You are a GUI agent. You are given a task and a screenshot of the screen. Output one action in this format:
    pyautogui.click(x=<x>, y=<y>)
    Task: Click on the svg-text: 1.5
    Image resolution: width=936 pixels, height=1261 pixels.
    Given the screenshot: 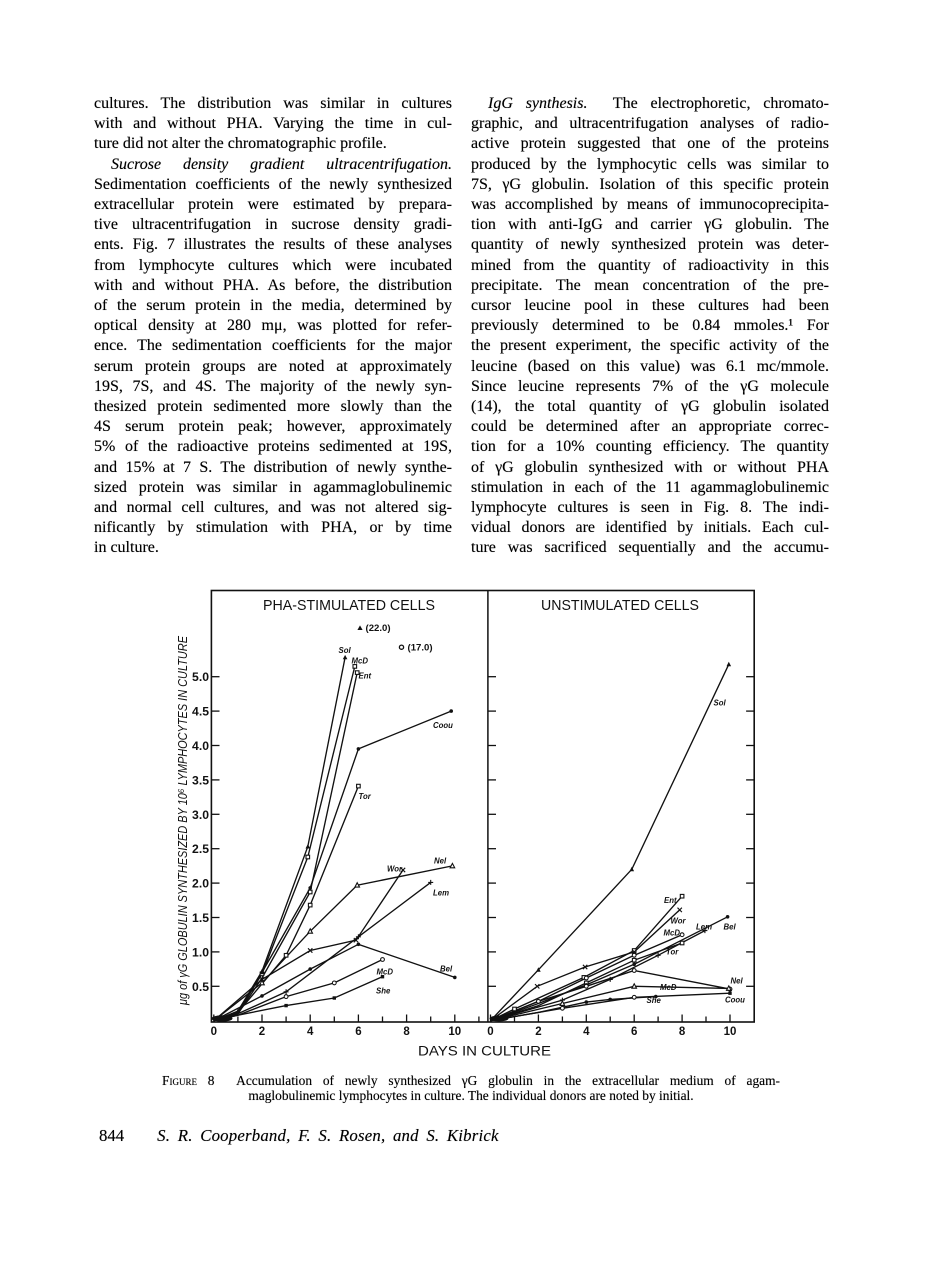 What is the action you would take?
    pyautogui.click(x=200, y=918)
    